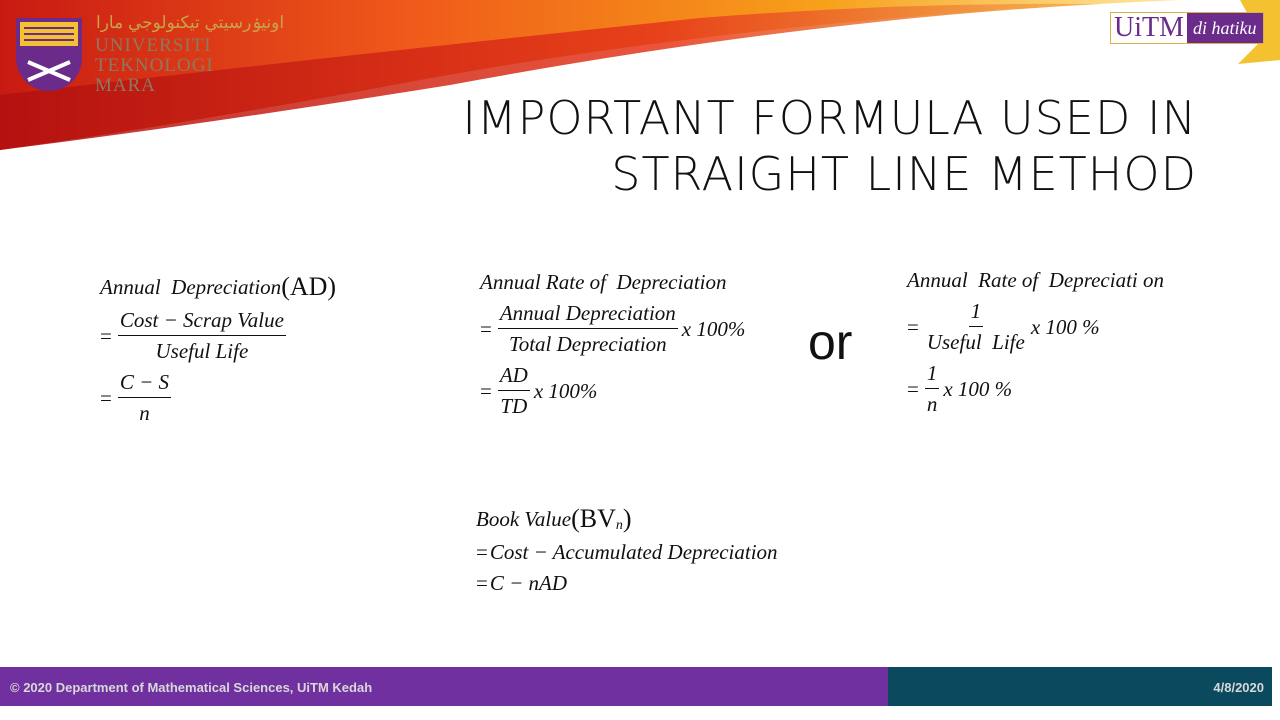 This screenshot has width=1280, height=720. Describe the element at coordinates (524, 518) in the screenshot. I see `heading-text: Book Value` at that location.